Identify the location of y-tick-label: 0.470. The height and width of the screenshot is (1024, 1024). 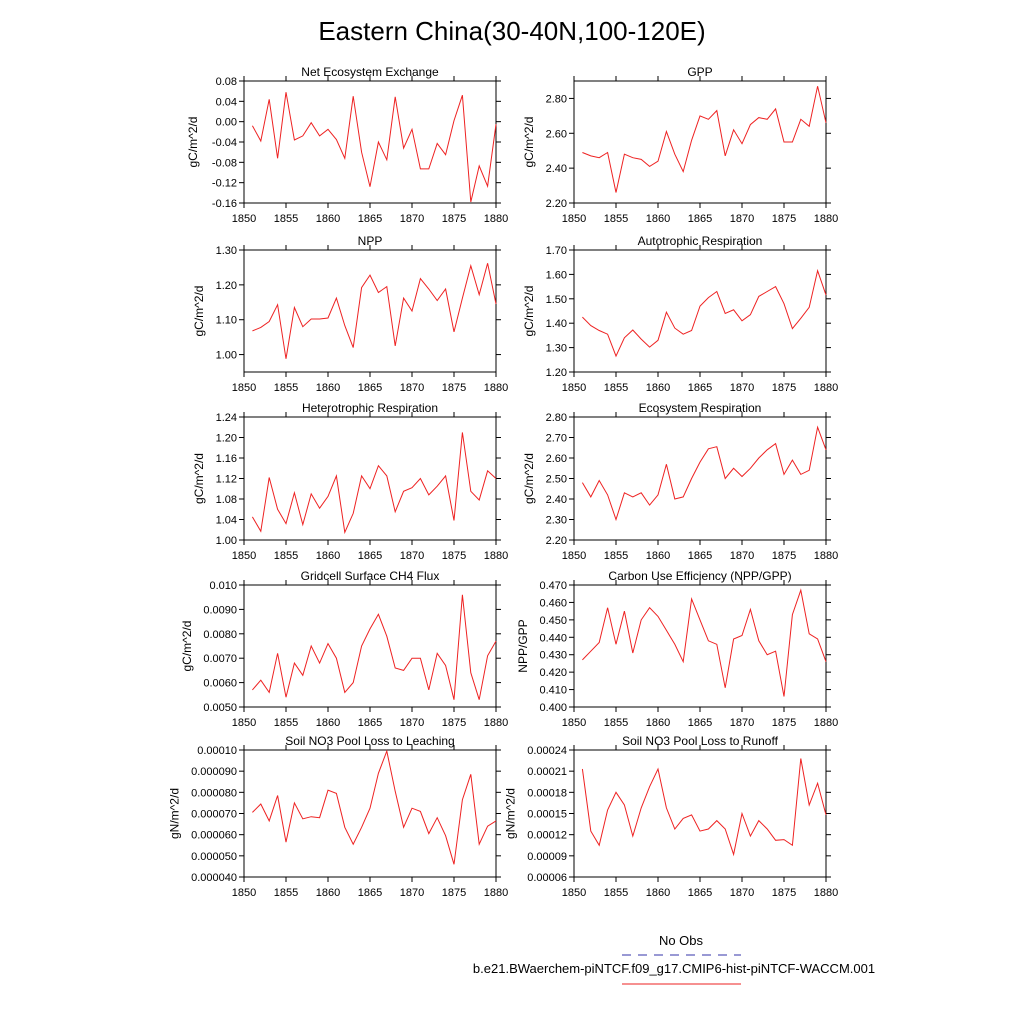
(553, 586).